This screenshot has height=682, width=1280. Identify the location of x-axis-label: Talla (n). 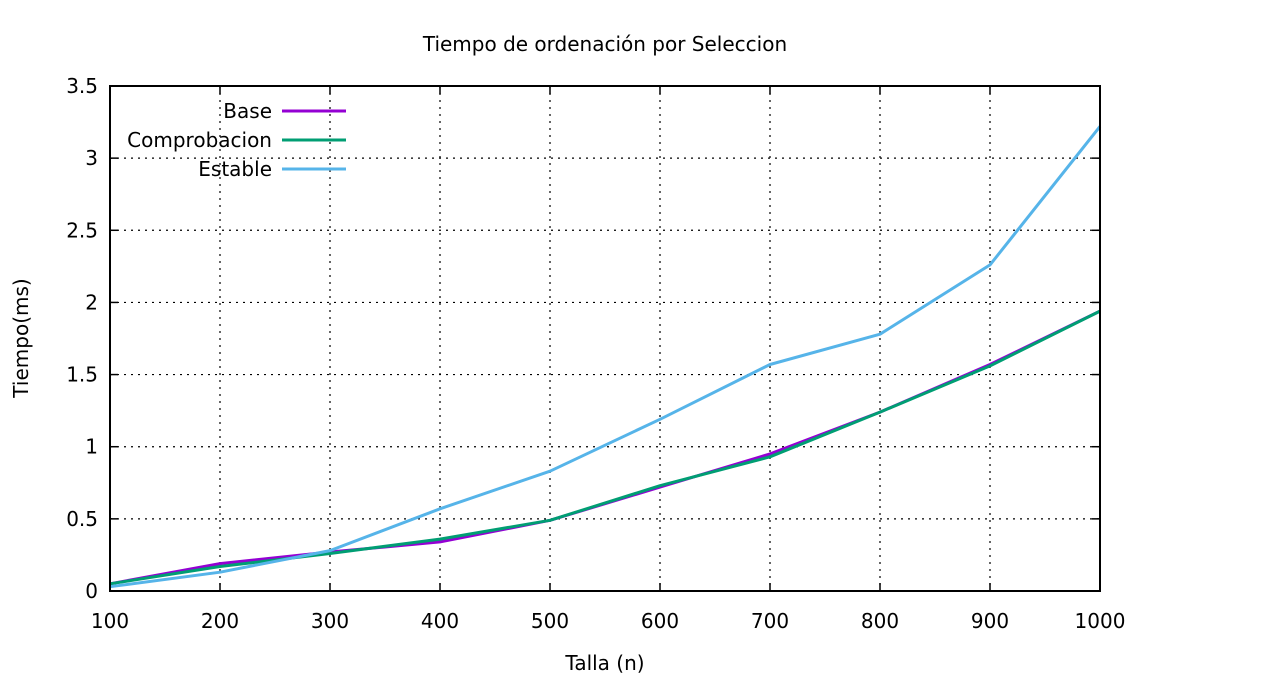
(604, 663).